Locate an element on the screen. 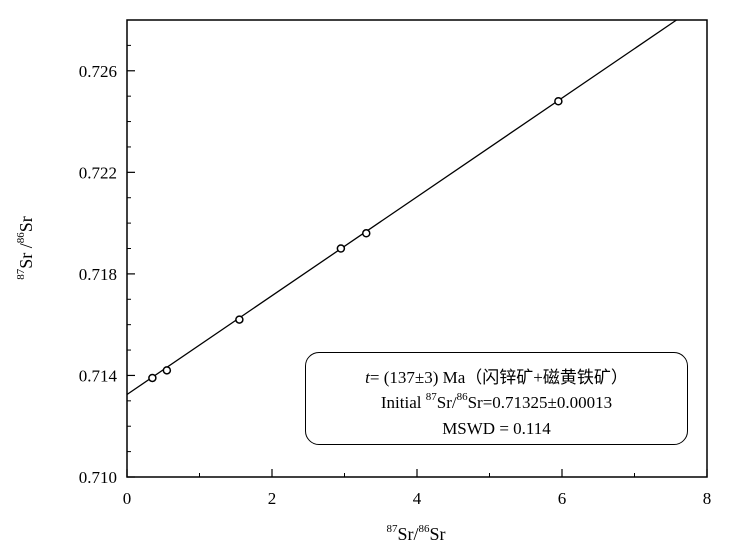 This screenshot has height=555, width=732. x-axis-title: 87Sr/86Sr is located at coordinates (415, 533).